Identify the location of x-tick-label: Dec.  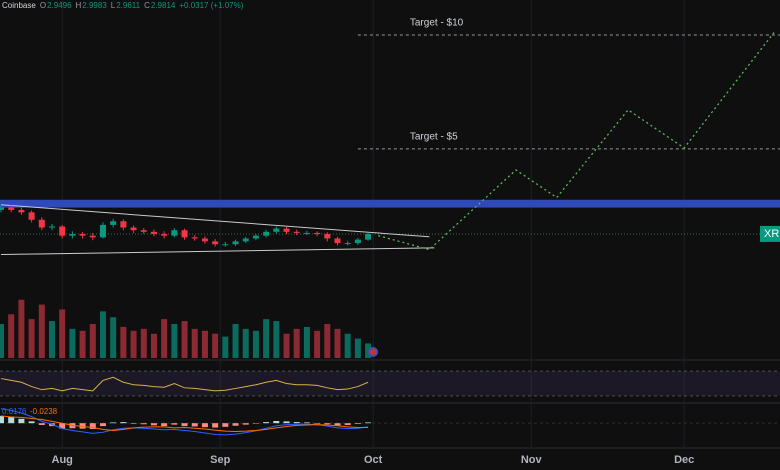
(684, 460).